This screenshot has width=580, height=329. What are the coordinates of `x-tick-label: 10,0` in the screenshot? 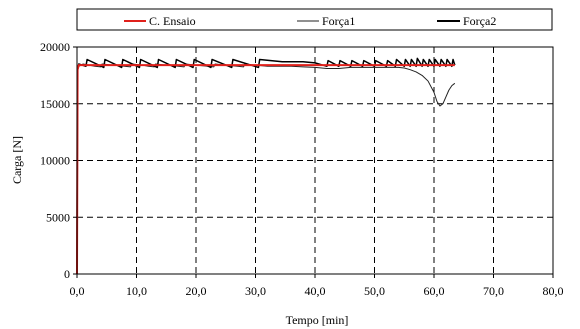 It's located at (136, 291).